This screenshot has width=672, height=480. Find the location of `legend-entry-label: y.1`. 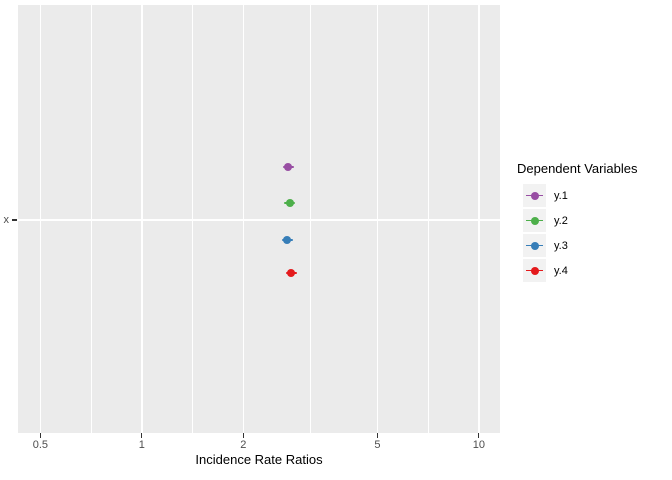

legend-entry-label: y.1 is located at coordinates (561, 195).